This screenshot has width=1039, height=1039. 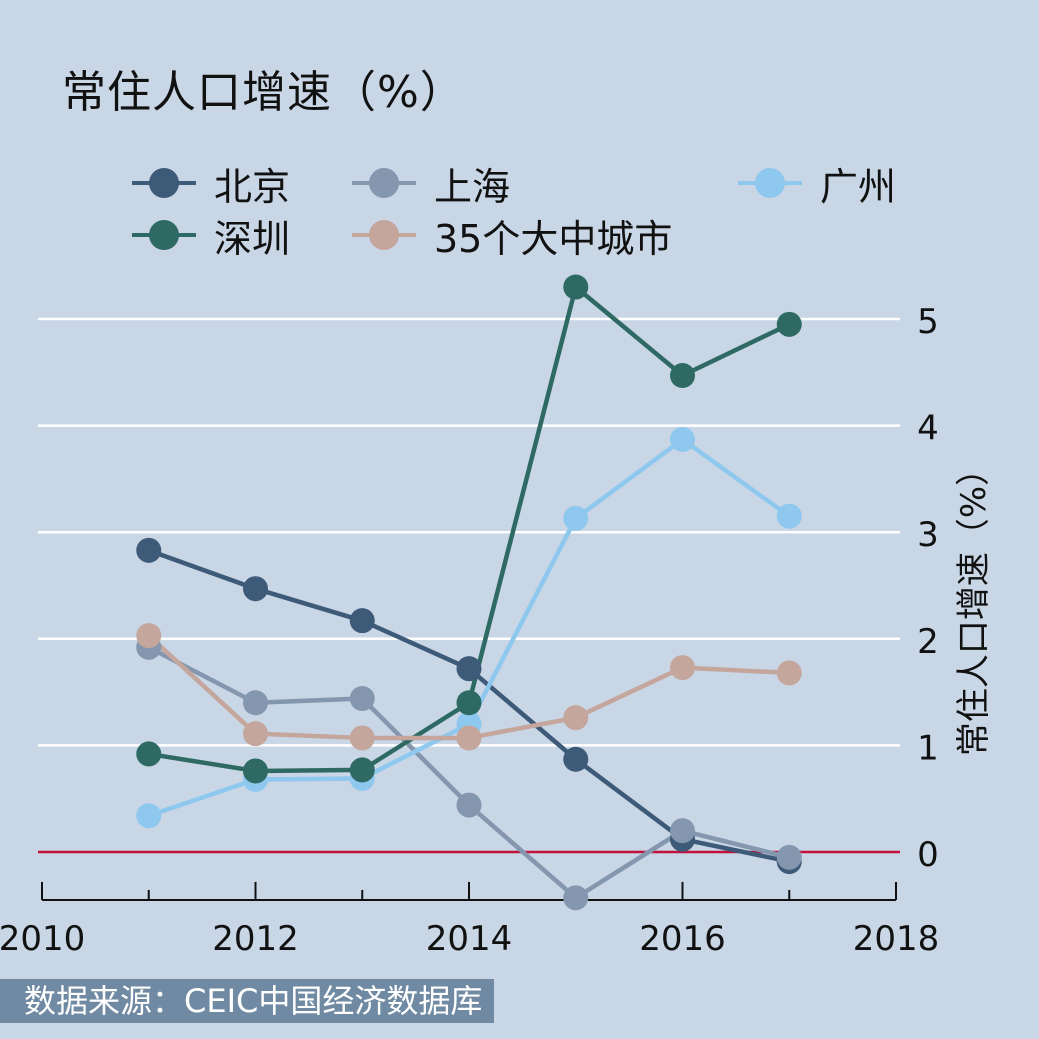 What do you see at coordinates (858, 186) in the screenshot?
I see `legend-label: 广州` at bounding box center [858, 186].